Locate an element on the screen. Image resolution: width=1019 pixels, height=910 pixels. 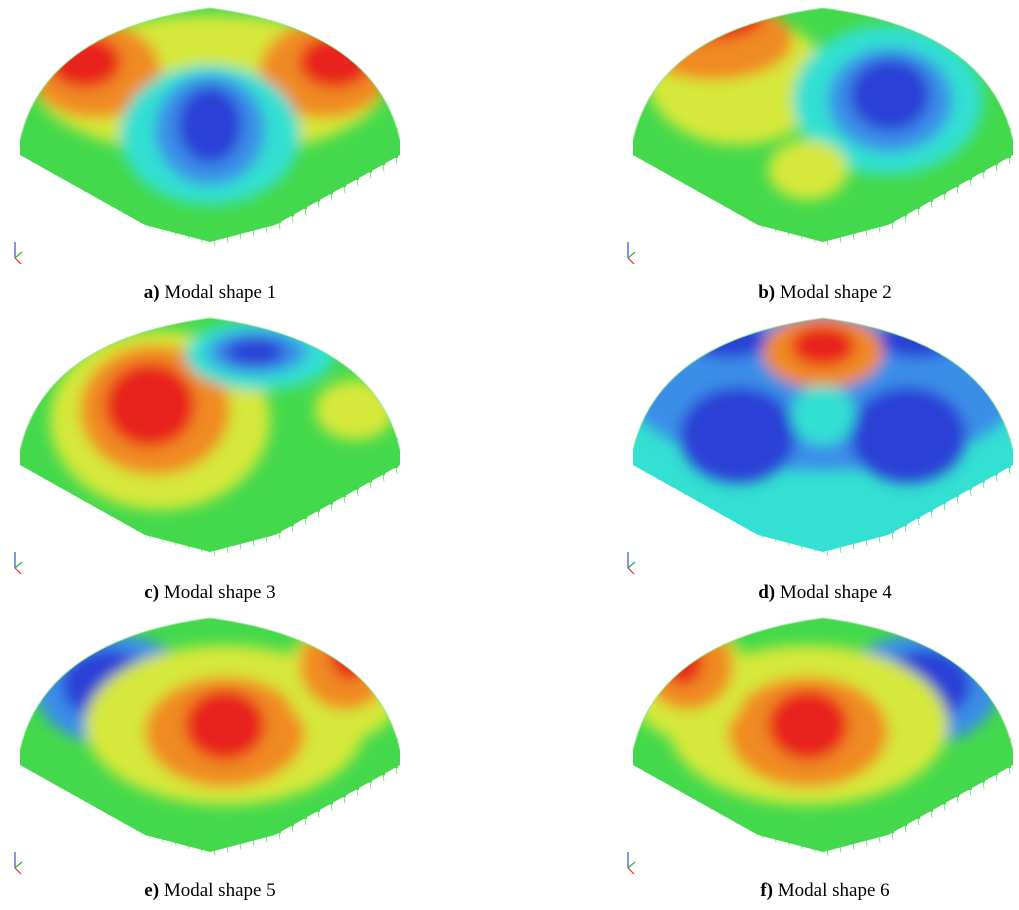
caption-label: f) is located at coordinates (766, 890).